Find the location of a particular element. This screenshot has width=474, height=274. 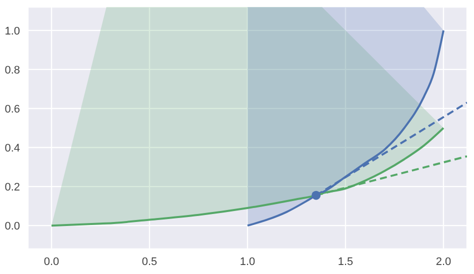

x-tick-label: 0.5 is located at coordinates (150, 262).